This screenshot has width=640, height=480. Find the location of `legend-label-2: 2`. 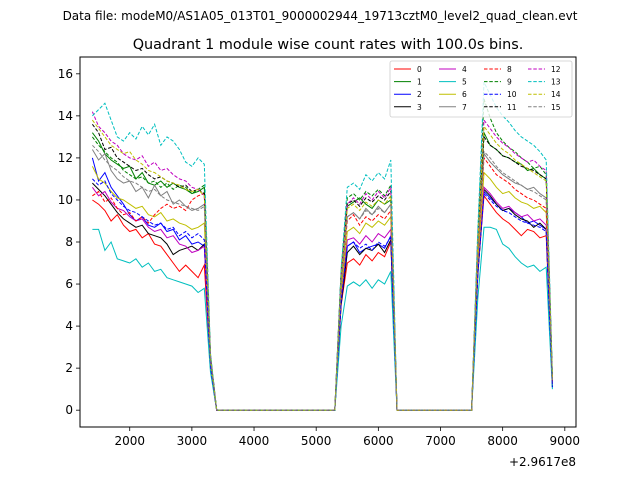

legend-label-2: 2 is located at coordinates (419, 94).